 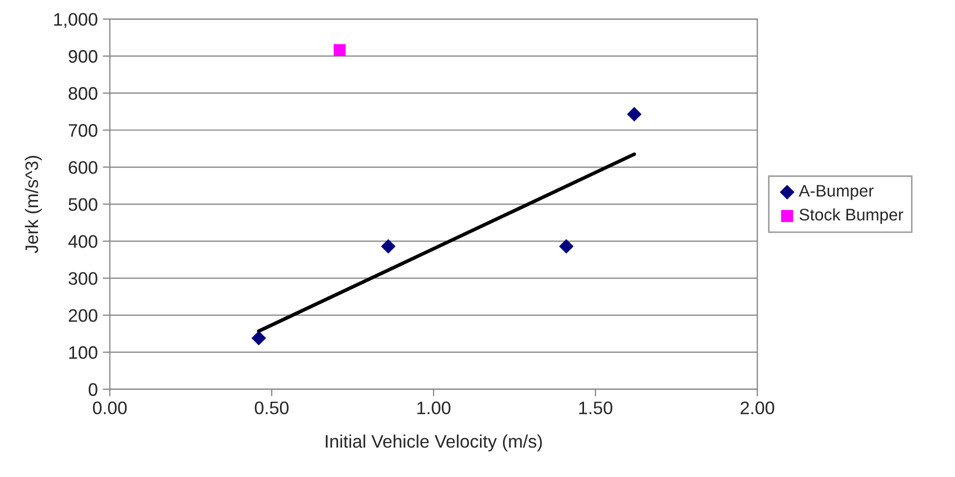 What do you see at coordinates (271, 408) in the screenshot?
I see `x-tick-label: 0.50` at bounding box center [271, 408].